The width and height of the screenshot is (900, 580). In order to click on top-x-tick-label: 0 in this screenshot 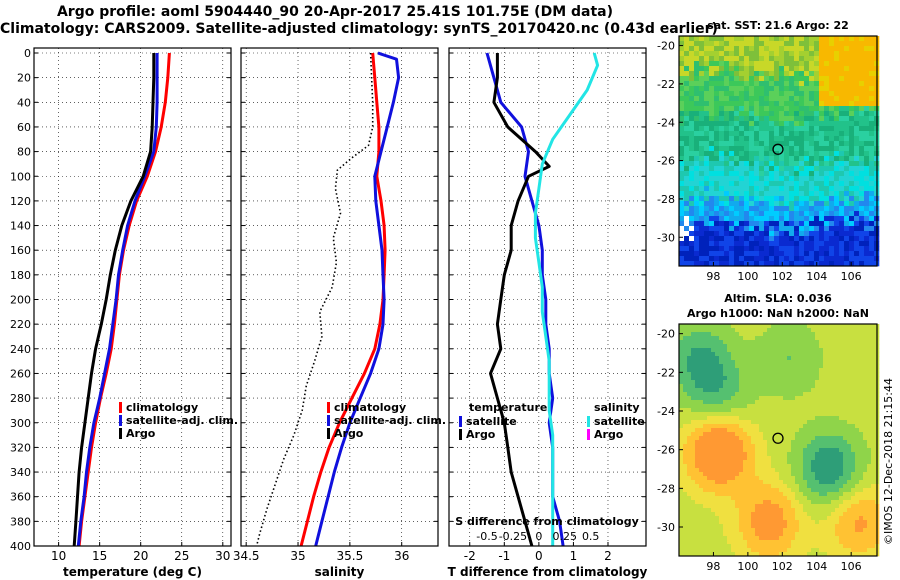, I will do `click(538, 536)`.